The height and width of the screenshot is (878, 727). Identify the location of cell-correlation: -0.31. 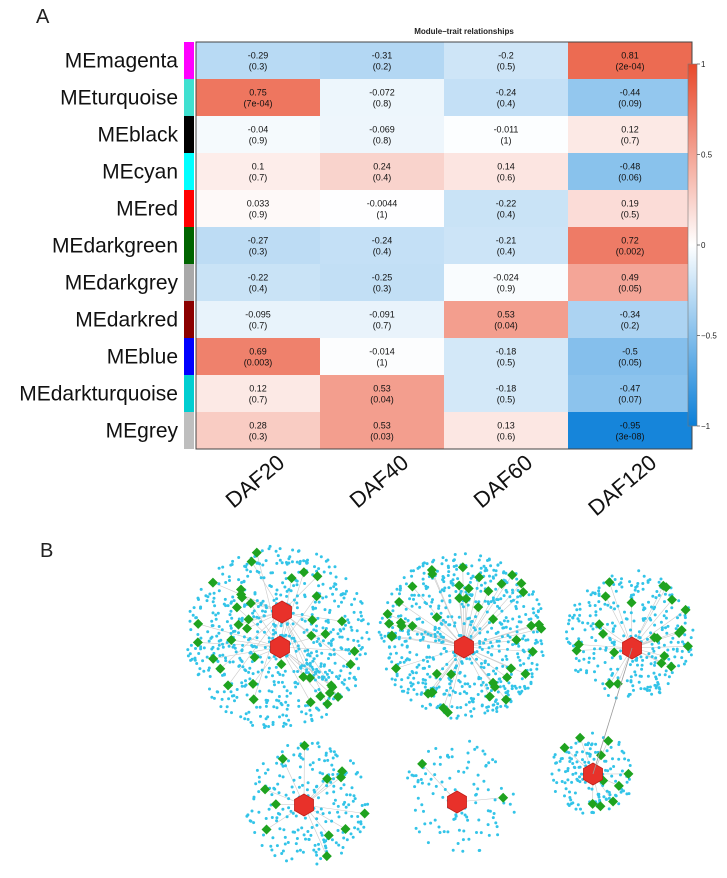
(382, 56).